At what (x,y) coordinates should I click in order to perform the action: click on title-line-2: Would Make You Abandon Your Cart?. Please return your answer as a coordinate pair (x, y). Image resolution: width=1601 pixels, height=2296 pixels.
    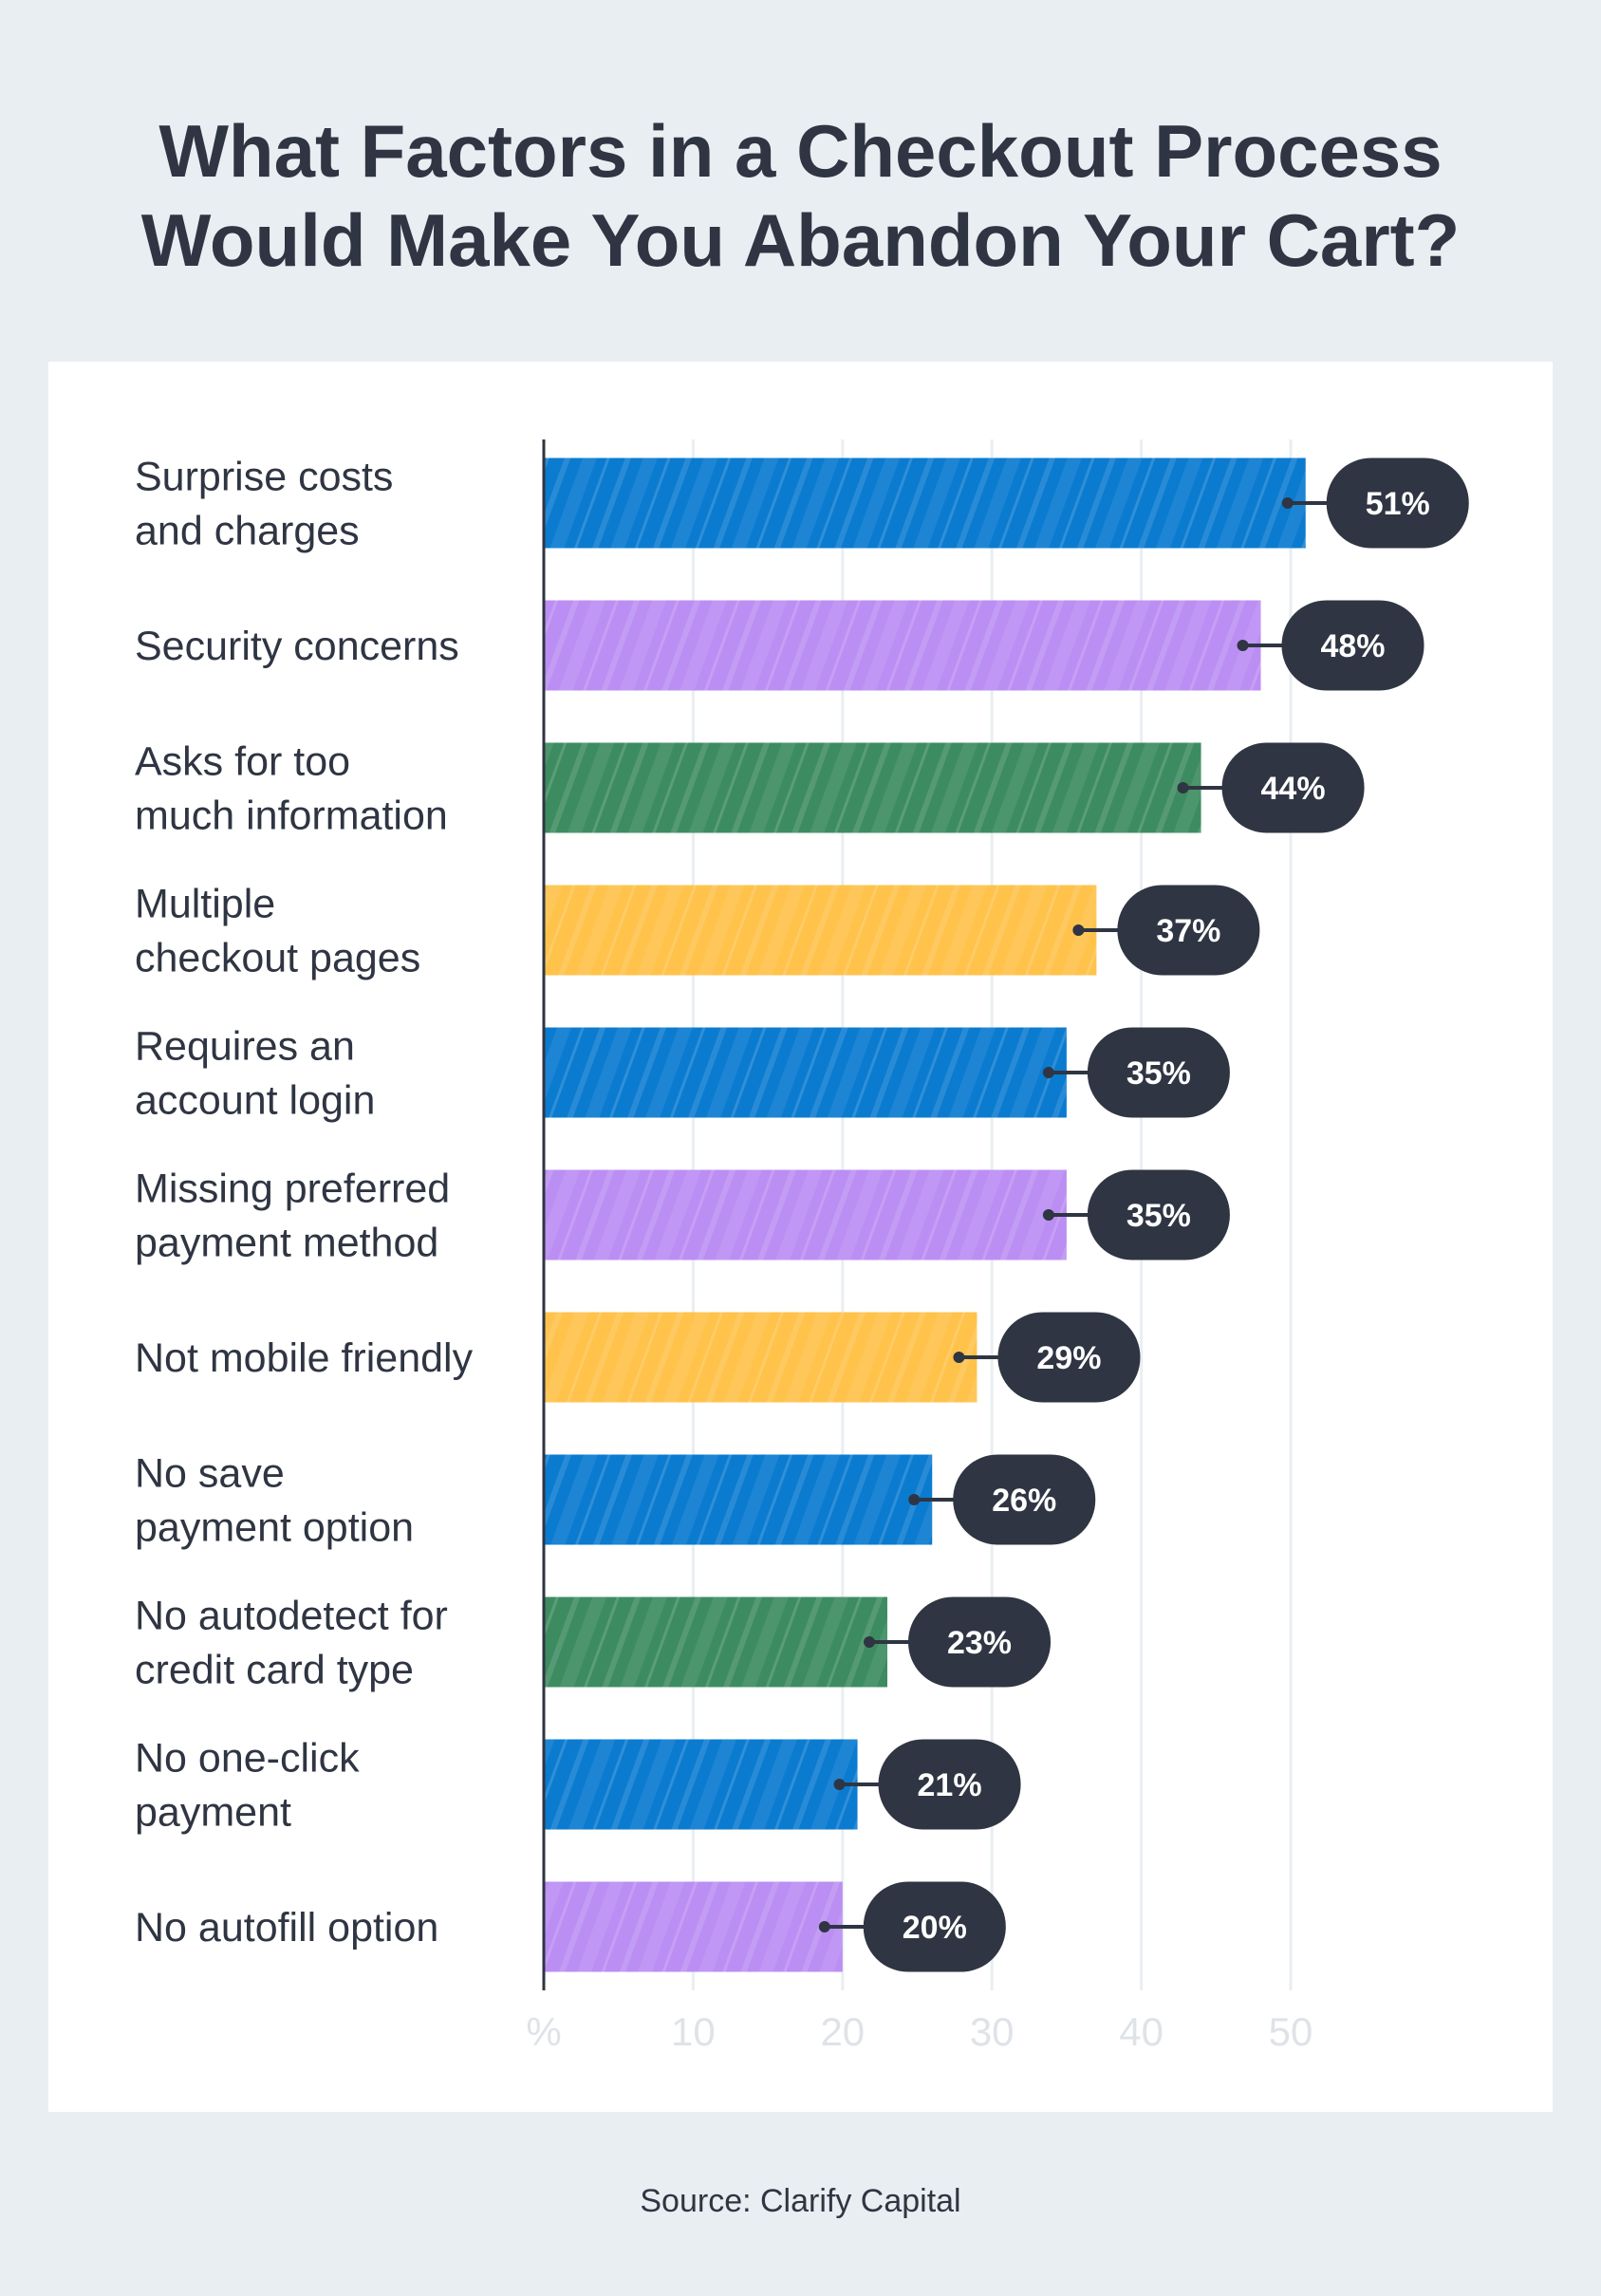
    Looking at the image, I should click on (800, 240).